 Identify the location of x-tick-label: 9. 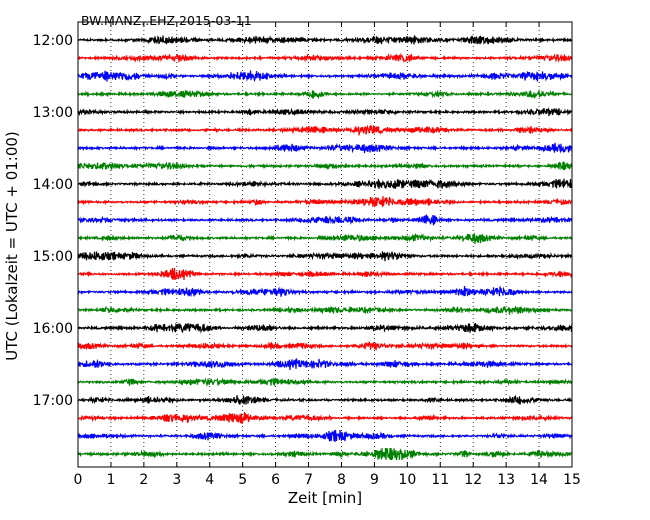
(374, 480).